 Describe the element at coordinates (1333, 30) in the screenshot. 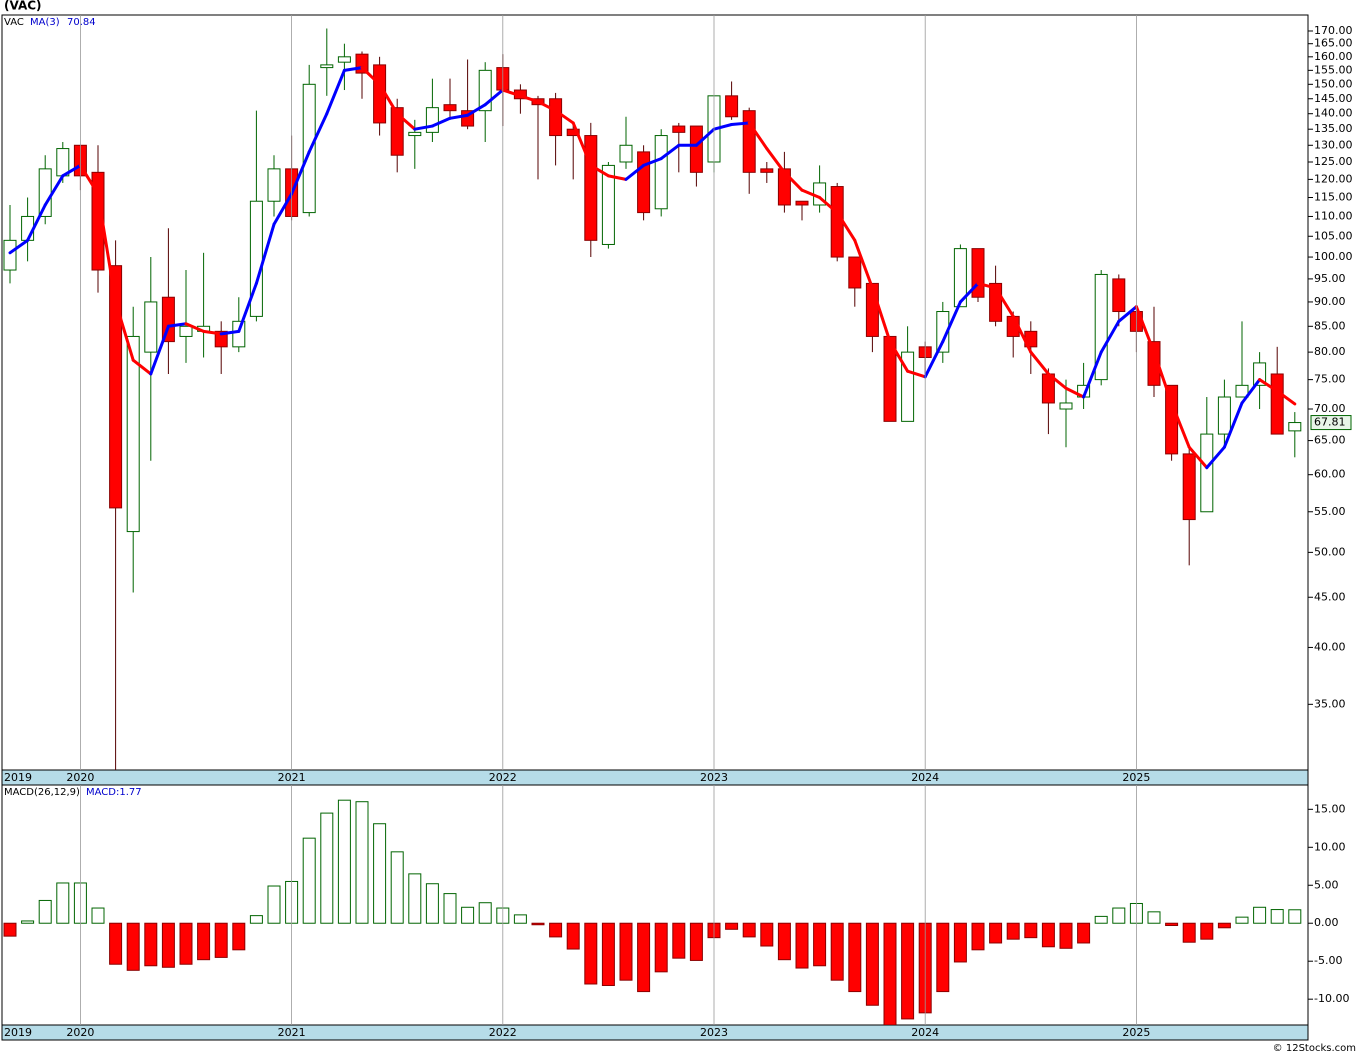

I see `y-tick-label: 170.00` at that location.